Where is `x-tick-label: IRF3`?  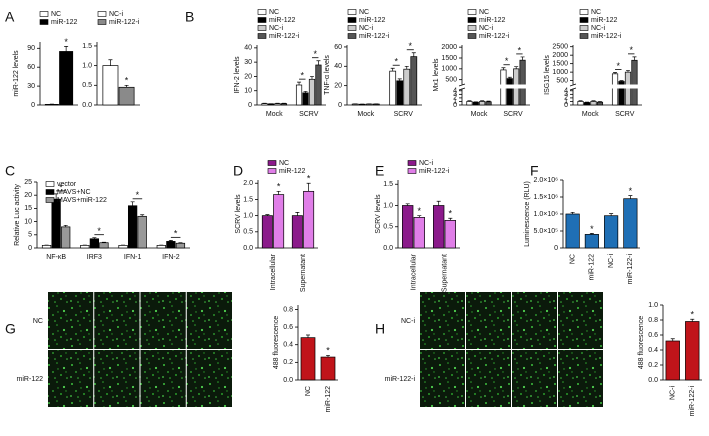 x-tick-label: IRF3 is located at coordinates (94, 257).